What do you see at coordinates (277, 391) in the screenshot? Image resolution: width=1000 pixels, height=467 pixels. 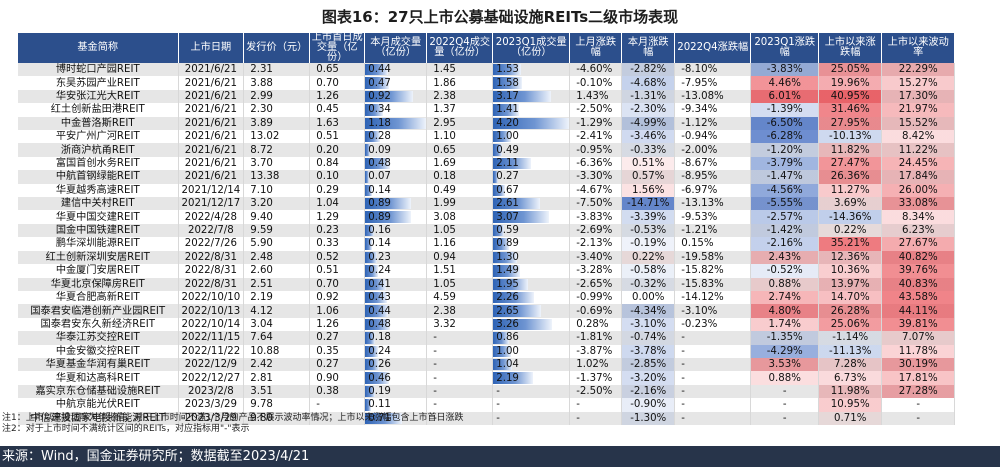 I see `table-cell-issue-price: 3.51` at bounding box center [277, 391].